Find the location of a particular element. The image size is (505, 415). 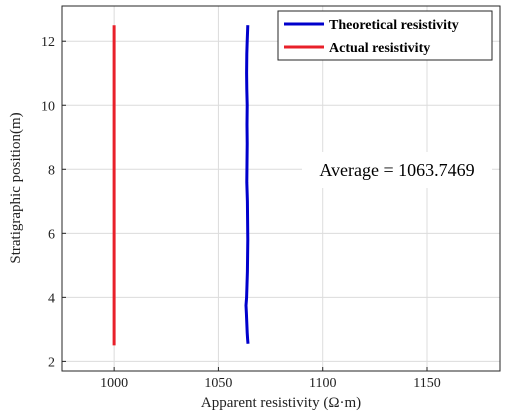

y-tick-label: 10 is located at coordinates (48, 106).